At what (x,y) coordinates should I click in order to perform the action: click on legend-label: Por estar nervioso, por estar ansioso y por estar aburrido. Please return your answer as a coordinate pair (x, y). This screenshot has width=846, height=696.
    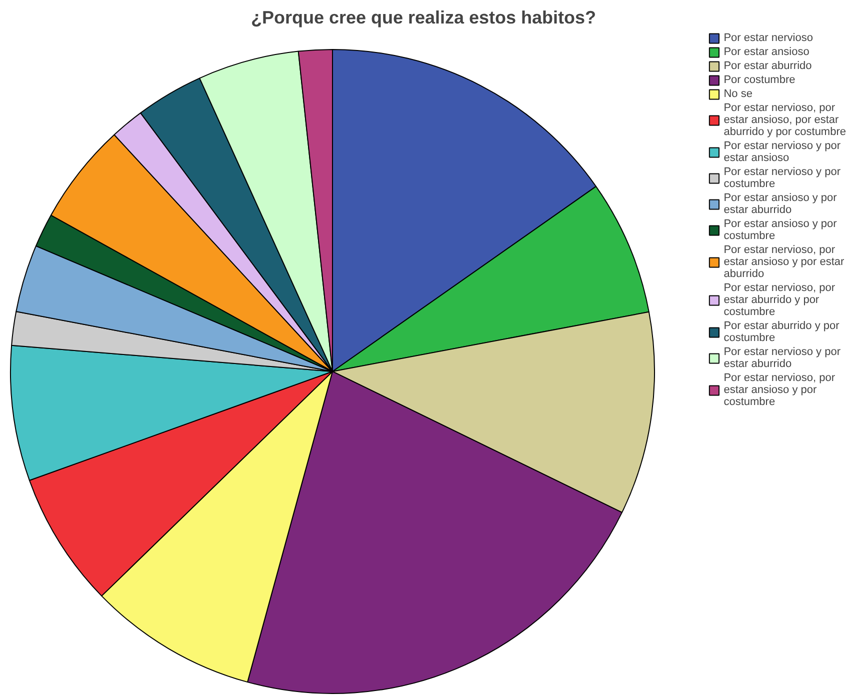
    Looking at the image, I should click on (784, 262).